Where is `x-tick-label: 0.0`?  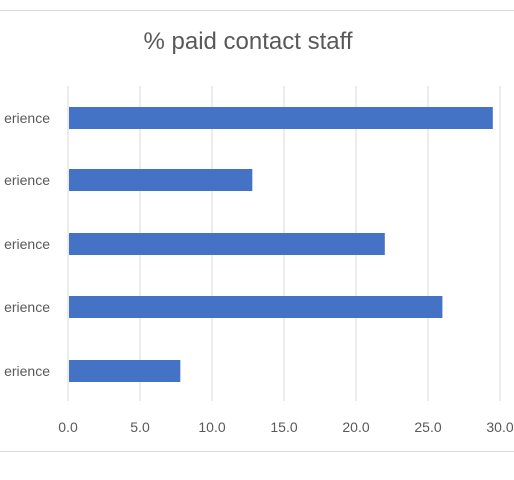 x-tick-label: 0.0 is located at coordinates (68, 427).